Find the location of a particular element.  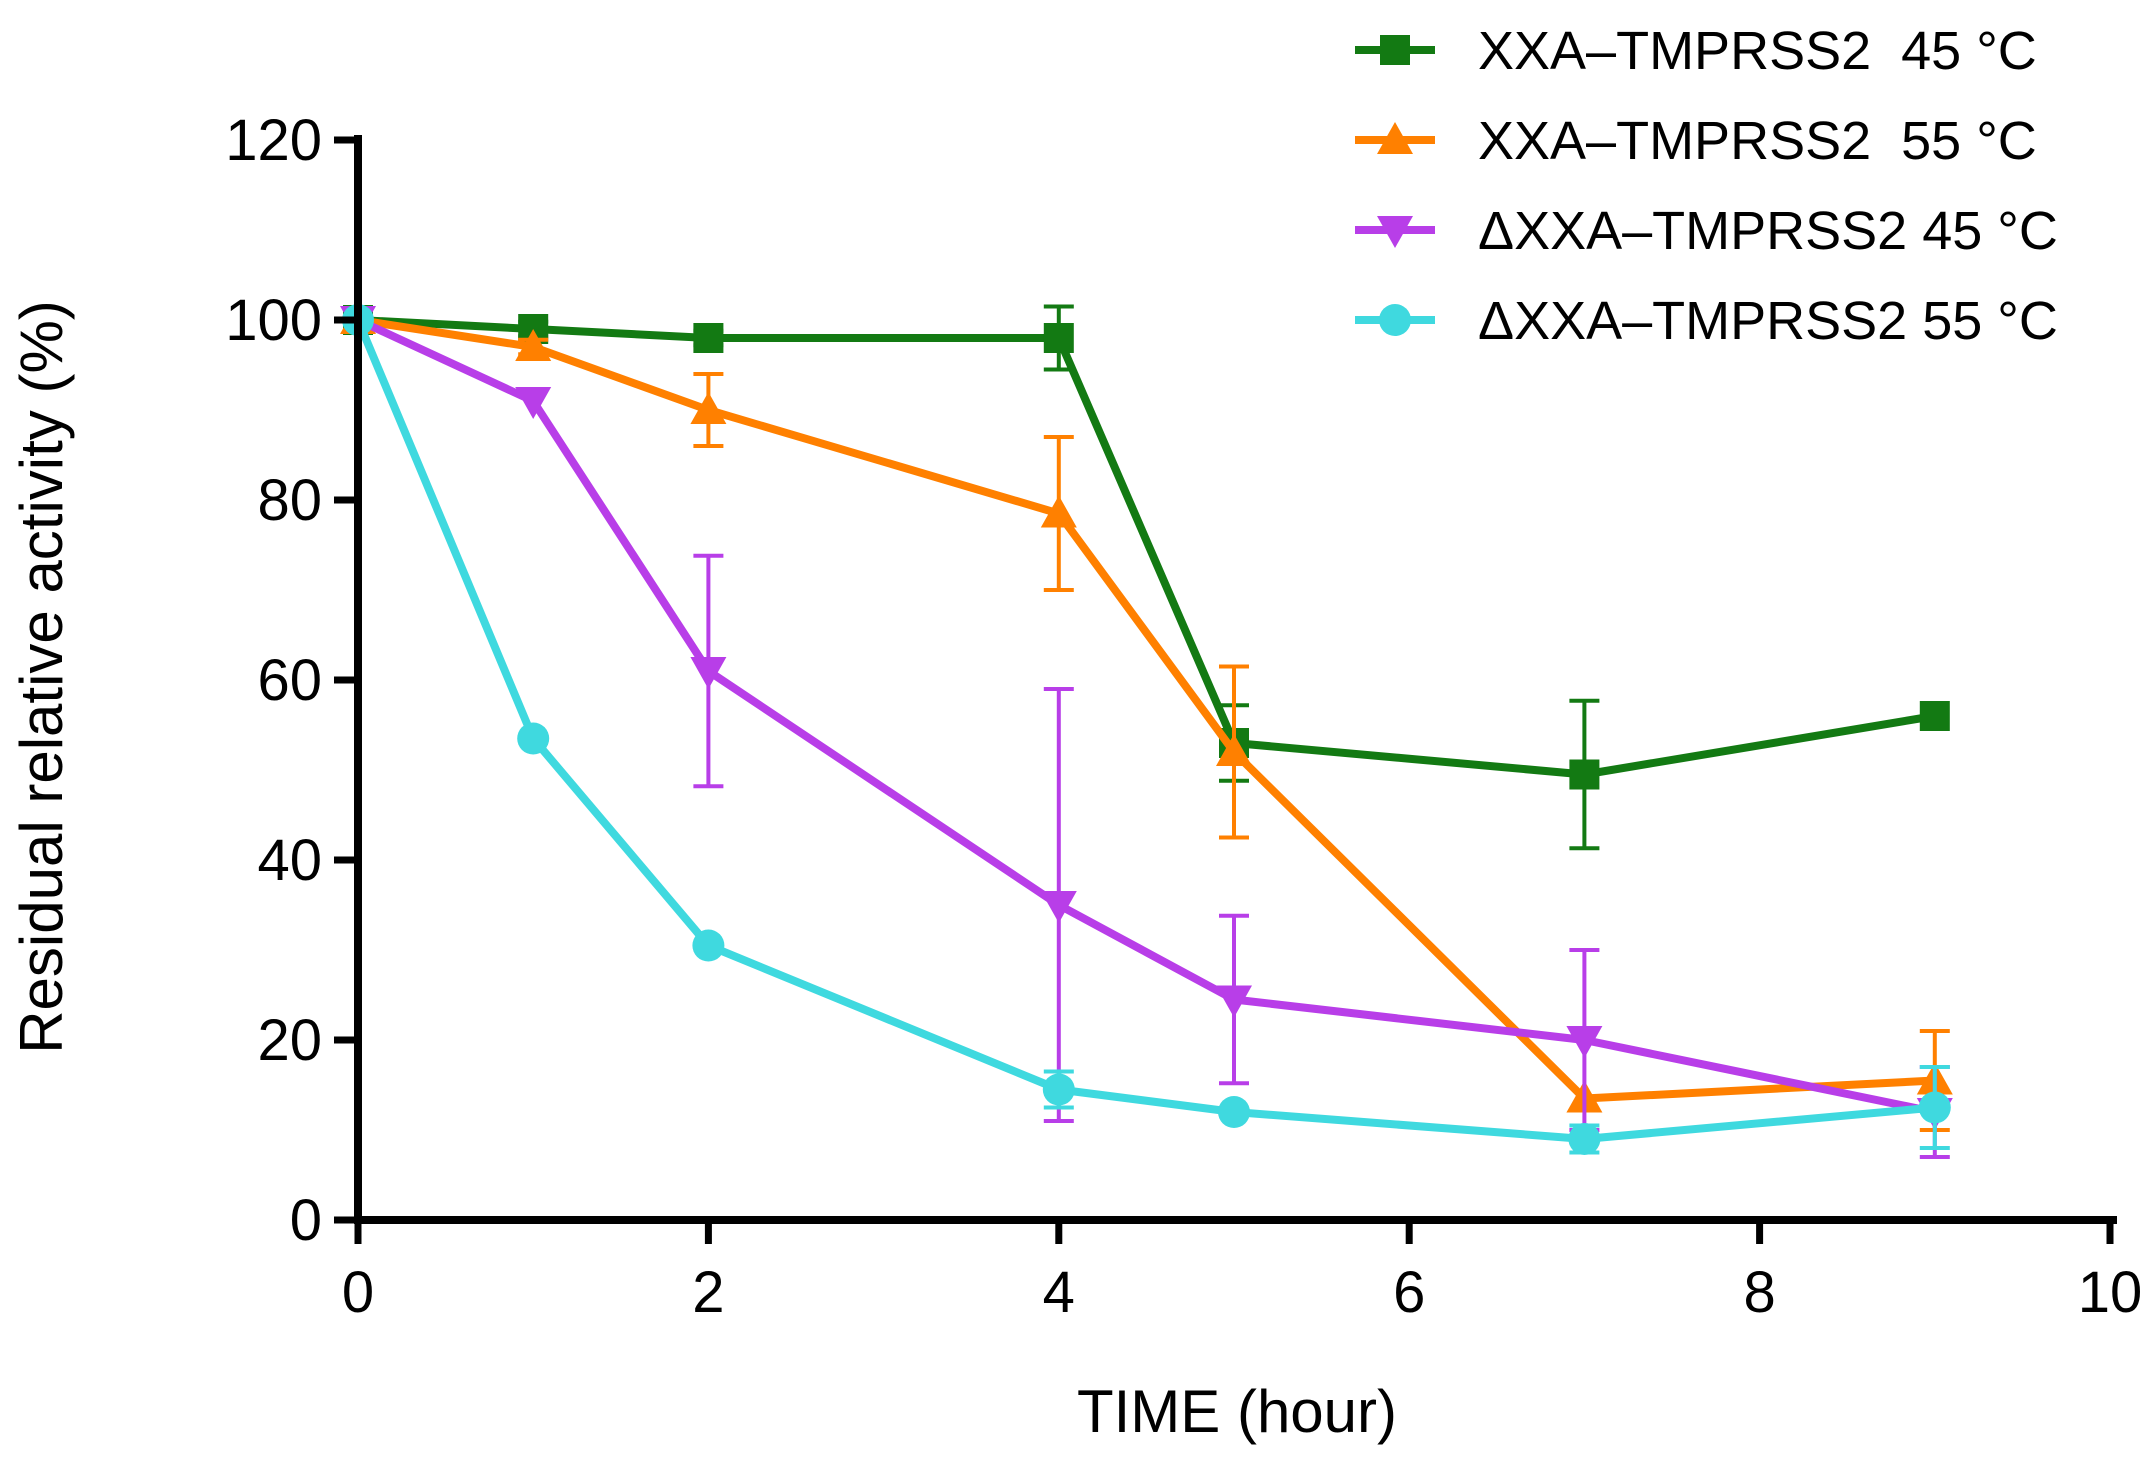

y-tick-label: 20 is located at coordinates (289, 1040).